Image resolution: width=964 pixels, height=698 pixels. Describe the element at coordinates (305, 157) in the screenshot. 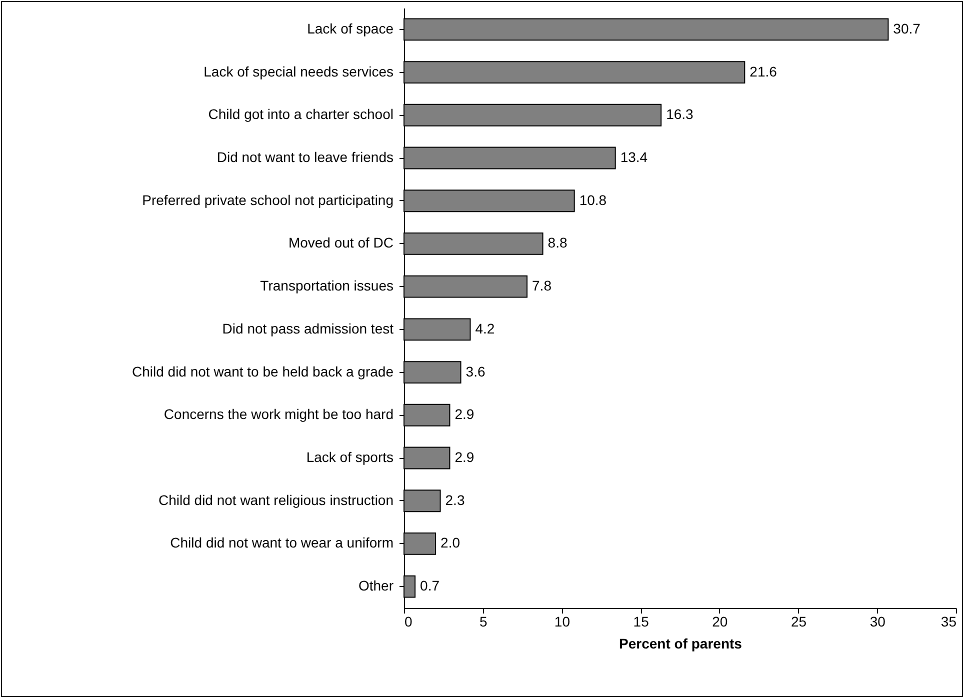

I see `y-tick-label: Did not want to leave friends` at that location.